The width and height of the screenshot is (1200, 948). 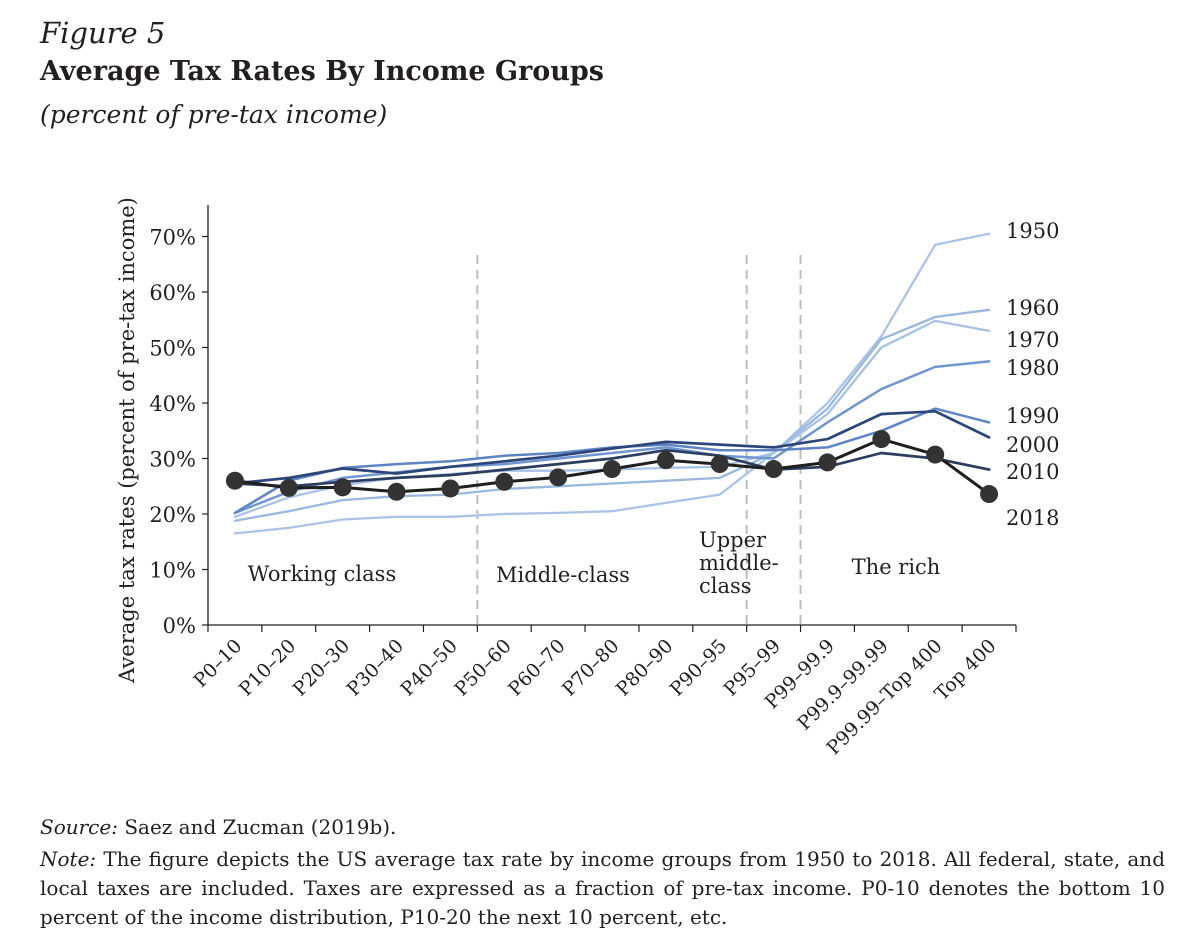 I want to click on note-label: Note:, so click(x=68, y=859).